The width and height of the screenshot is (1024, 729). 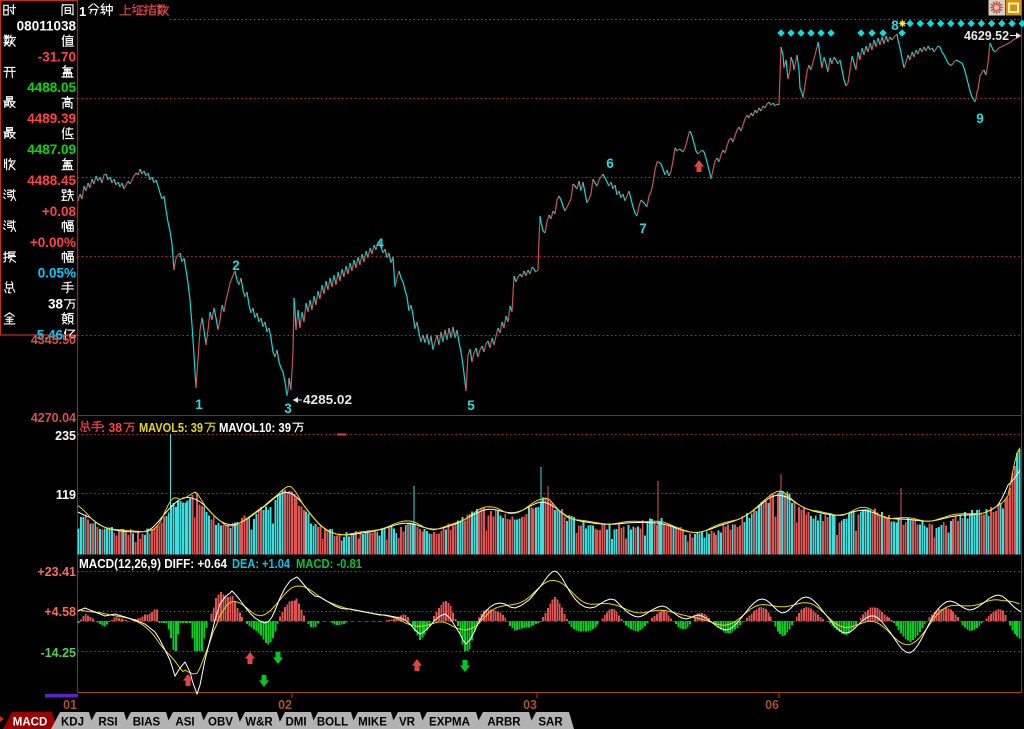 What do you see at coordinates (72, 723) in the screenshot?
I see `svg-text: KDJ` at bounding box center [72, 723].